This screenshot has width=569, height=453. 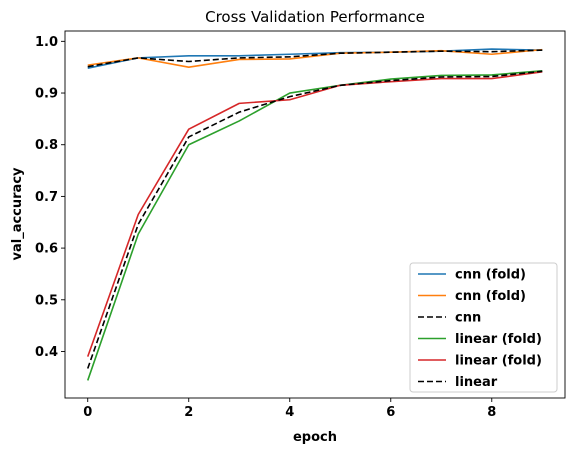 I want to click on legend-label: cnn, so click(x=468, y=318).